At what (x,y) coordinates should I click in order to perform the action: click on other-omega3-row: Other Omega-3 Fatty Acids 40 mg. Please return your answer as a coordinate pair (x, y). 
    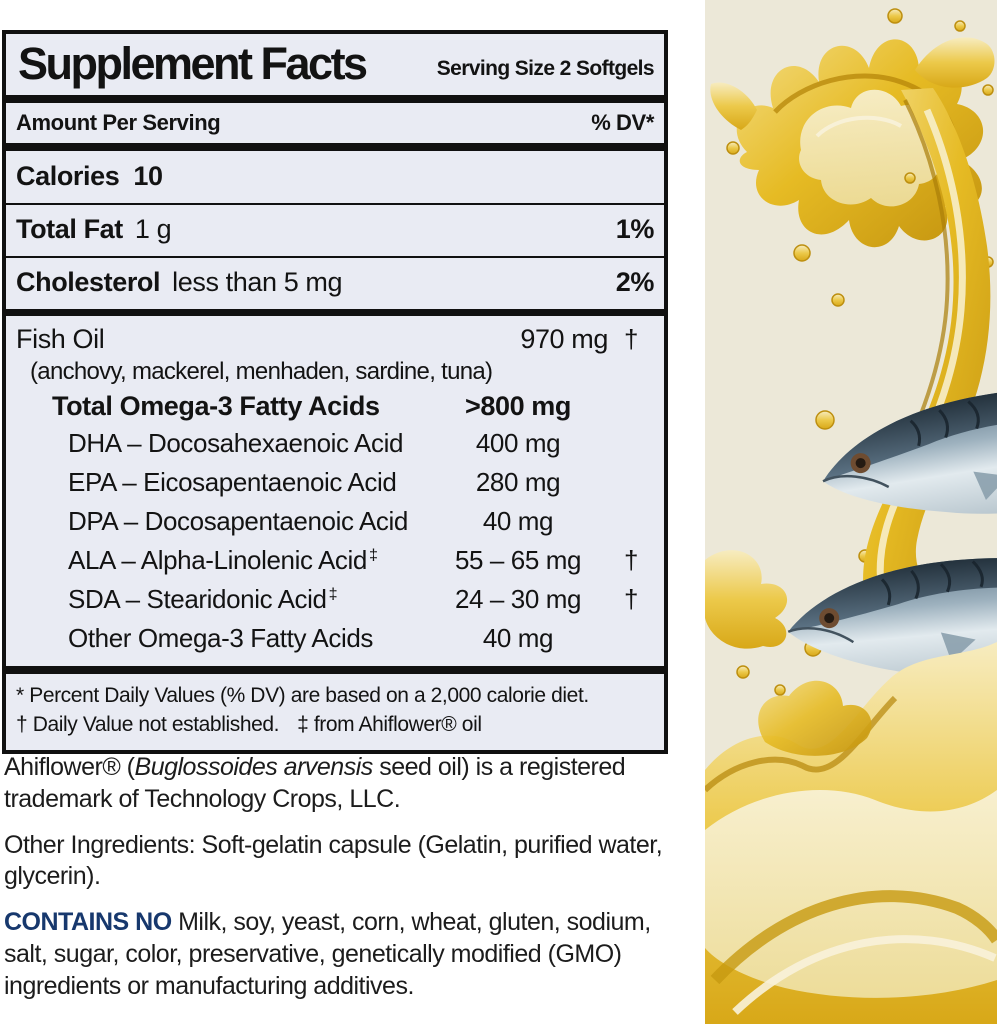
    Looking at the image, I should click on (335, 638).